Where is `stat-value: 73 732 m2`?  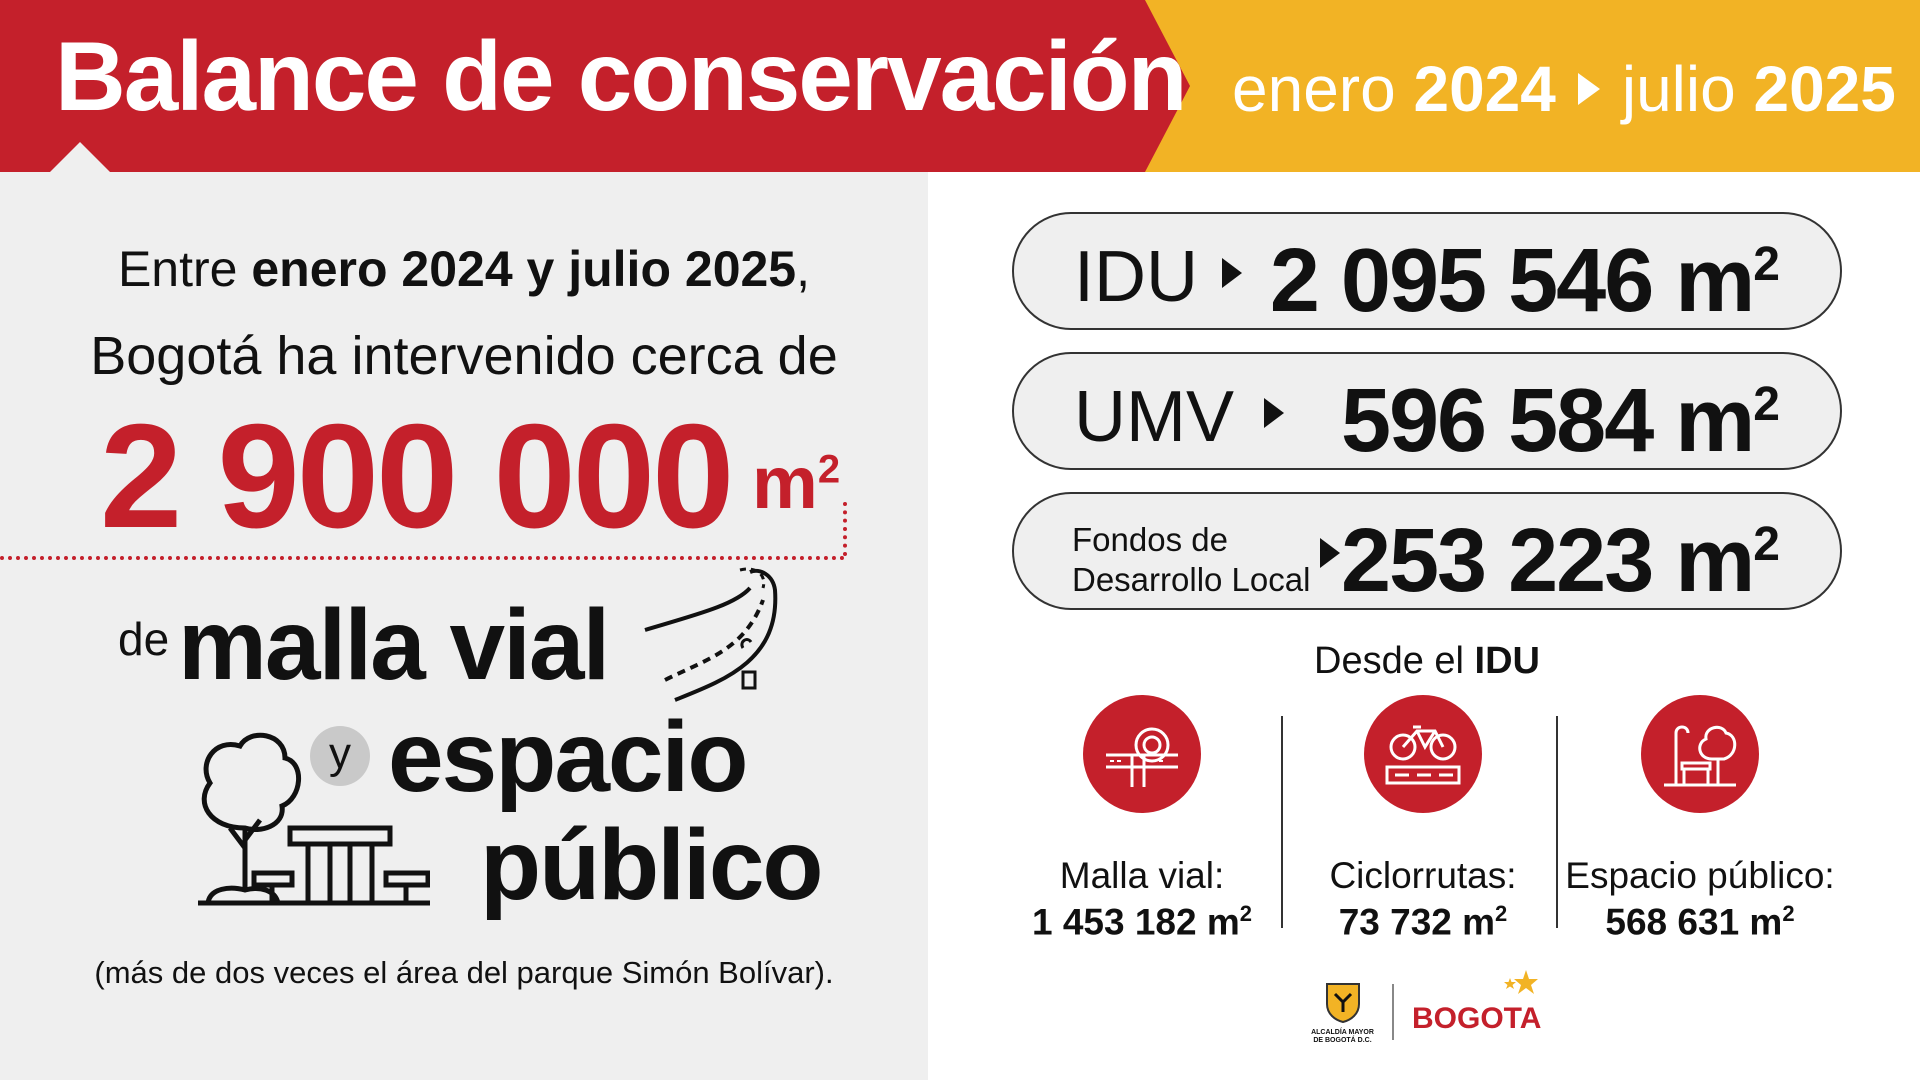 stat-value: 73 732 m2 is located at coordinates (1423, 922).